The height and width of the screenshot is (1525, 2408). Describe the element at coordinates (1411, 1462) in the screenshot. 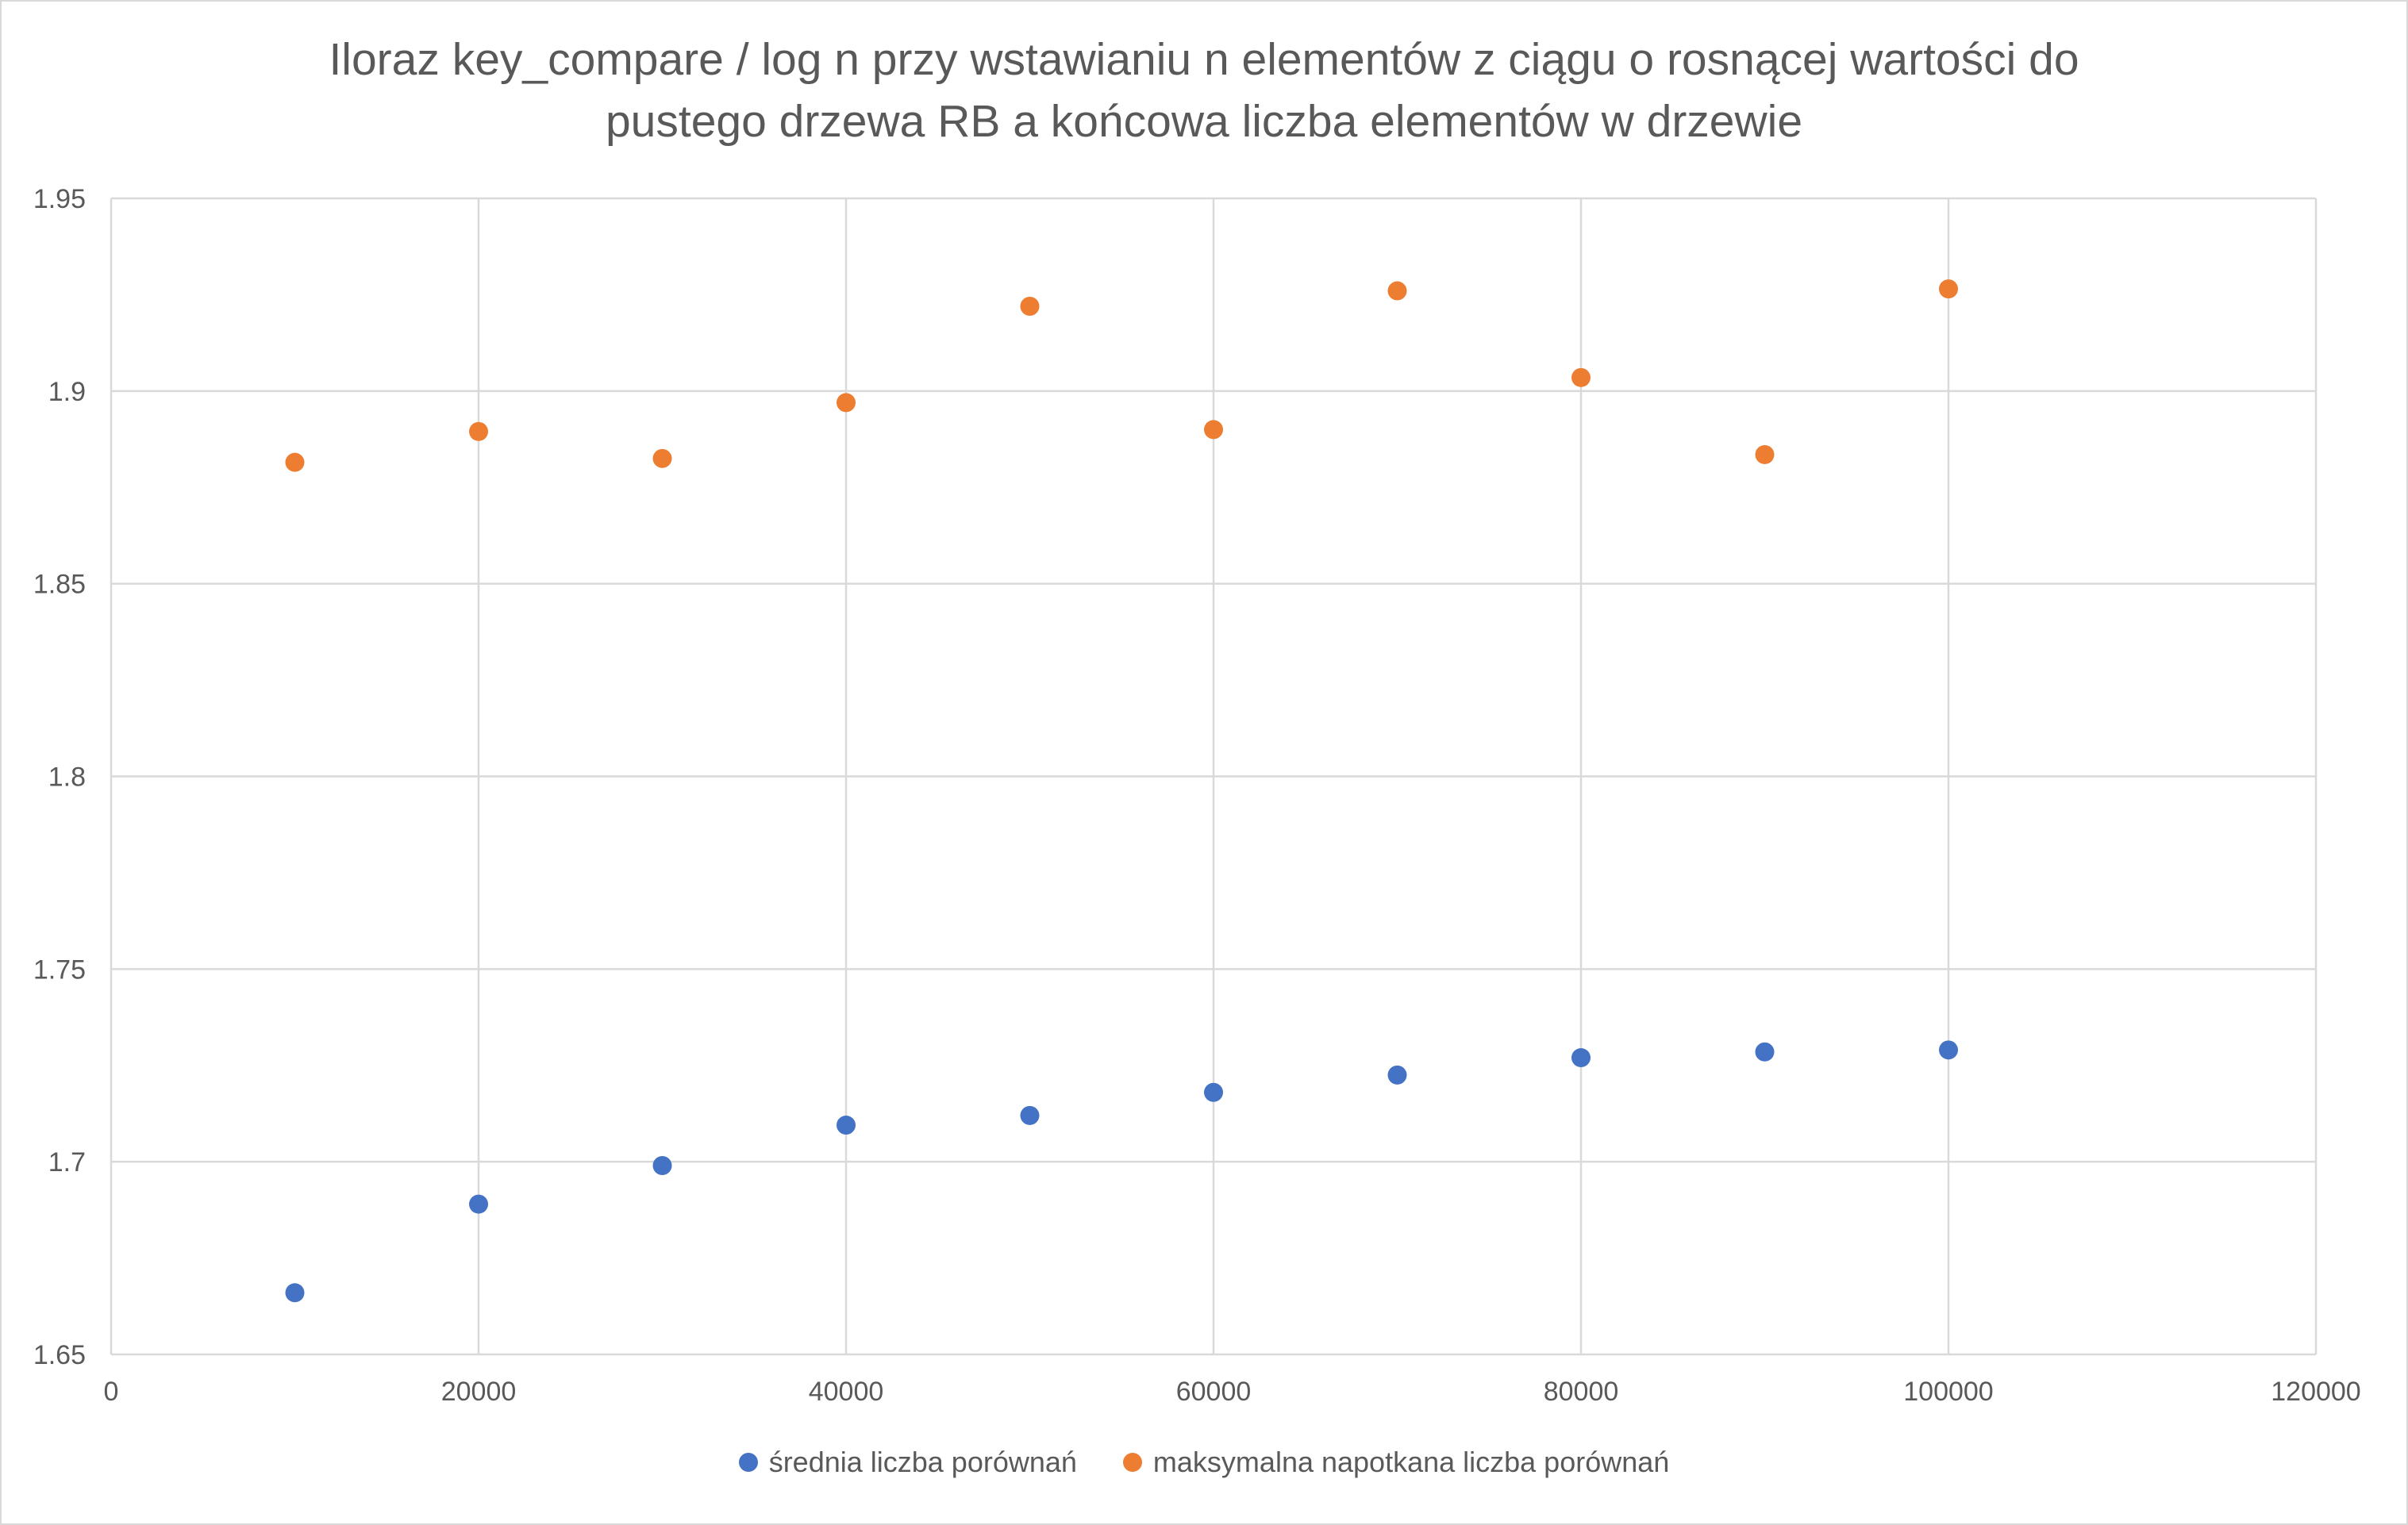

I see `legend-label-series-2: maksymalna napotkana liczba porównań` at that location.